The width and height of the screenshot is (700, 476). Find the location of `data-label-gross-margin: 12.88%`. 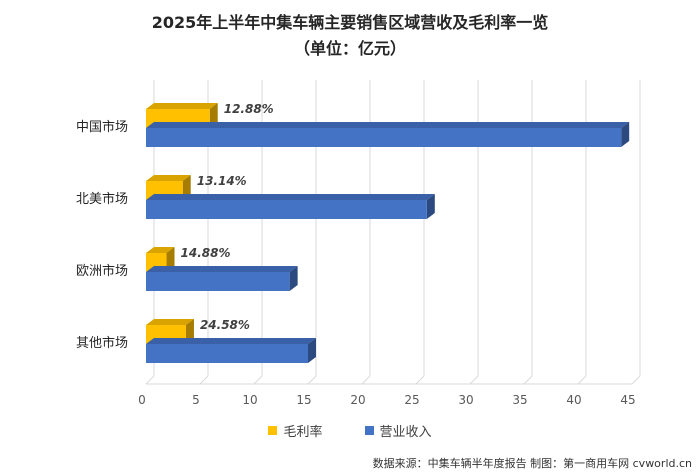

data-label-gross-margin: 12.88% is located at coordinates (249, 109).